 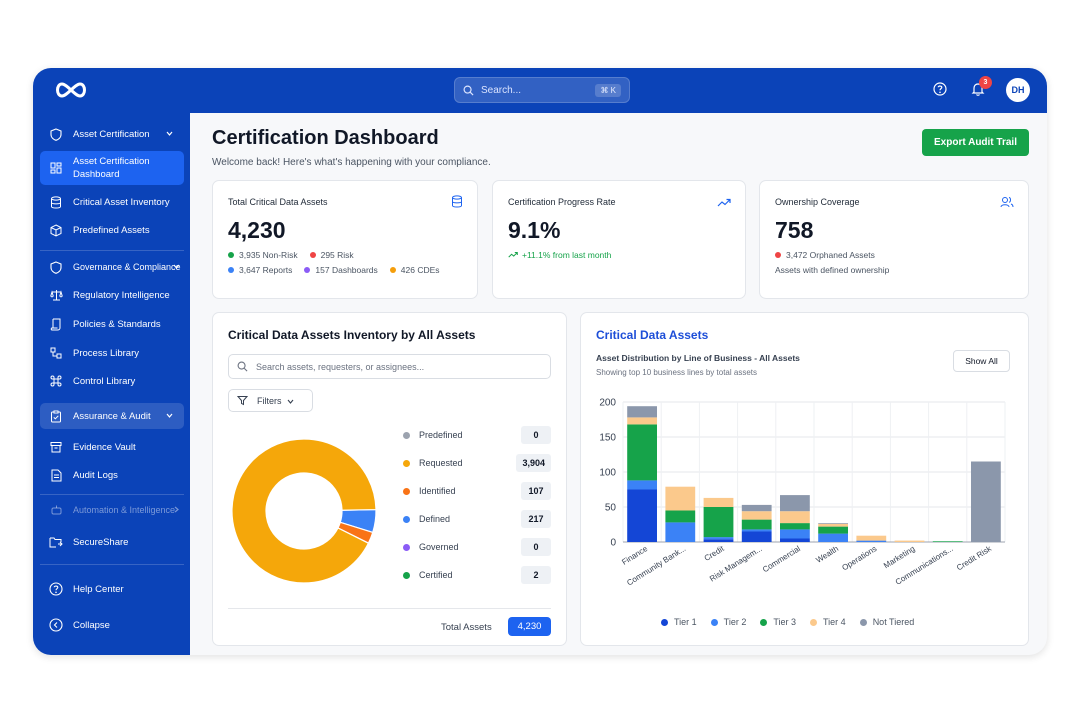 I want to click on status-row-predefined: Predefined 0, so click(x=477, y=435).